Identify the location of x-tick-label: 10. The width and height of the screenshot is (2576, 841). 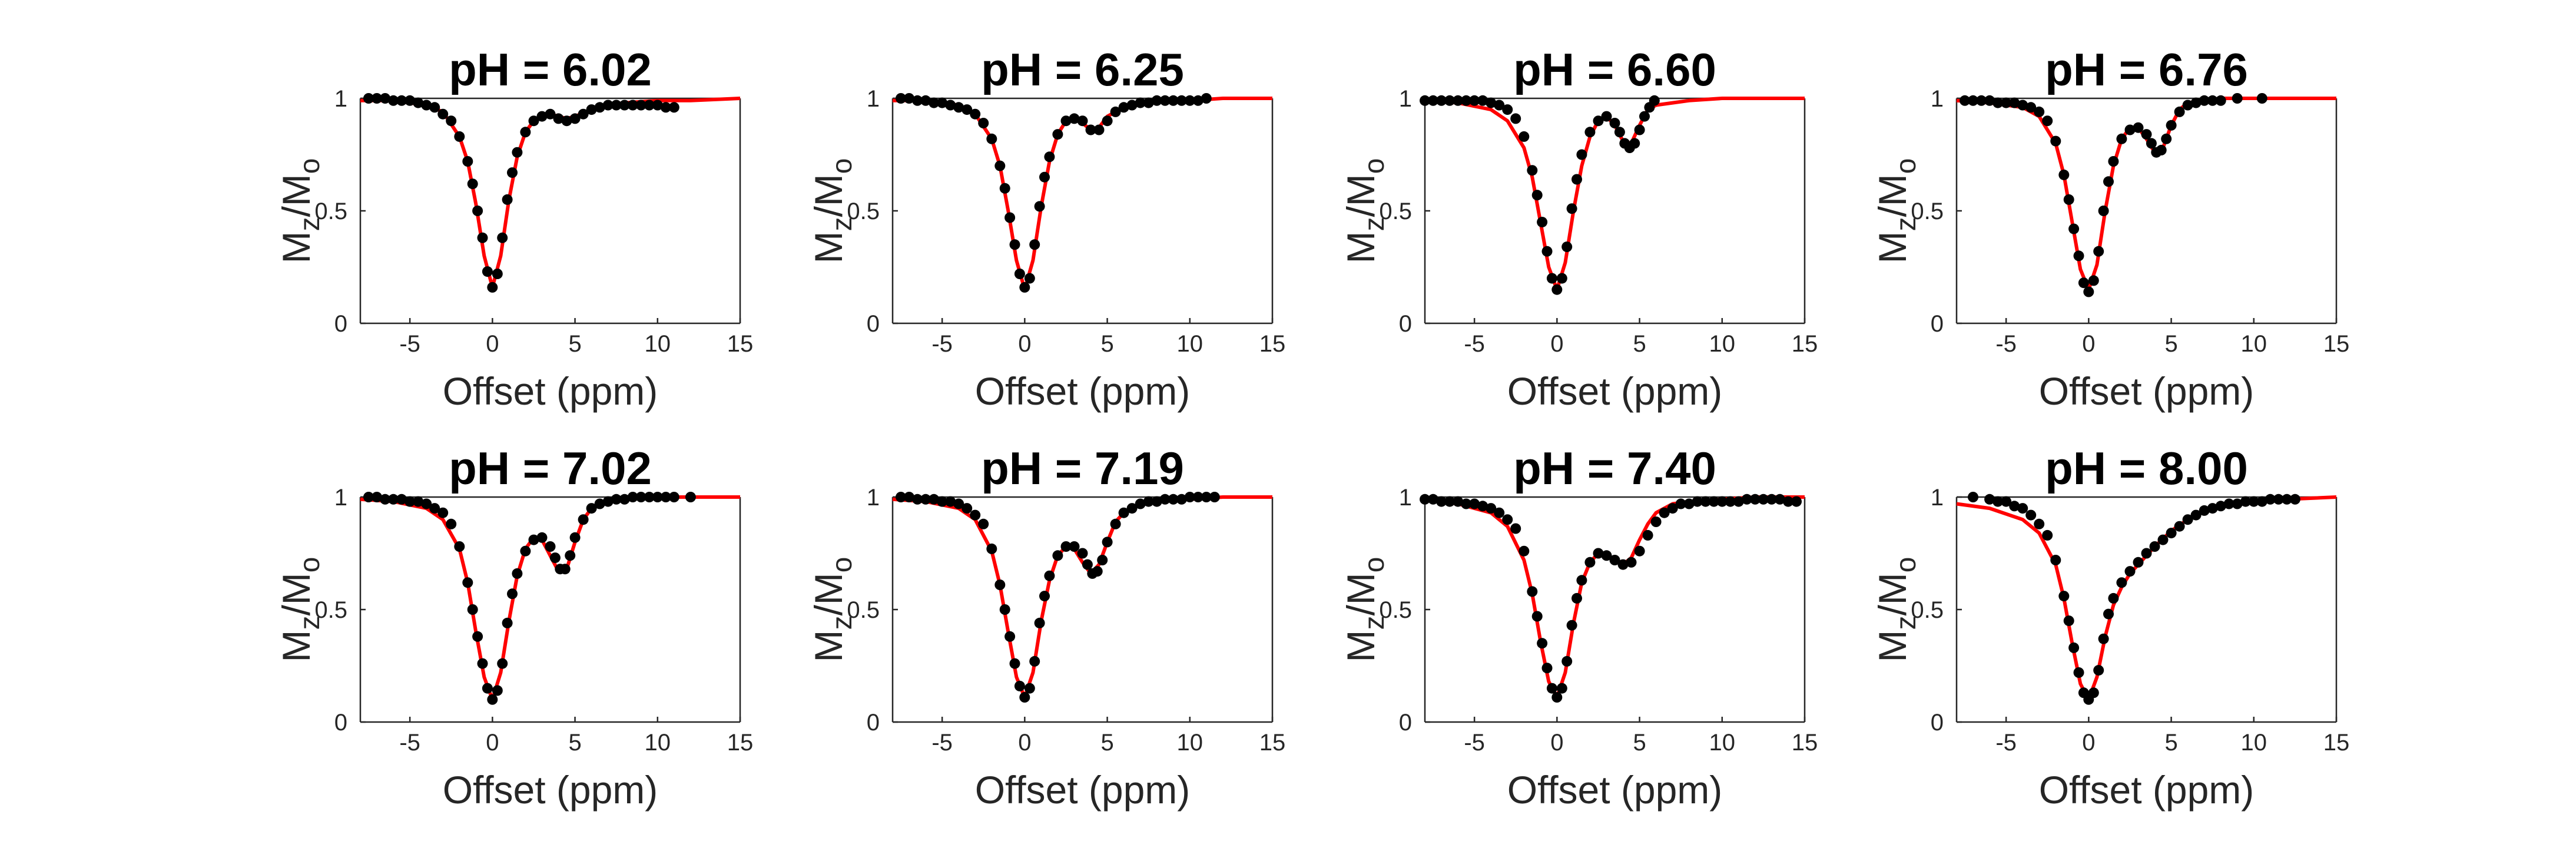
(1722, 344).